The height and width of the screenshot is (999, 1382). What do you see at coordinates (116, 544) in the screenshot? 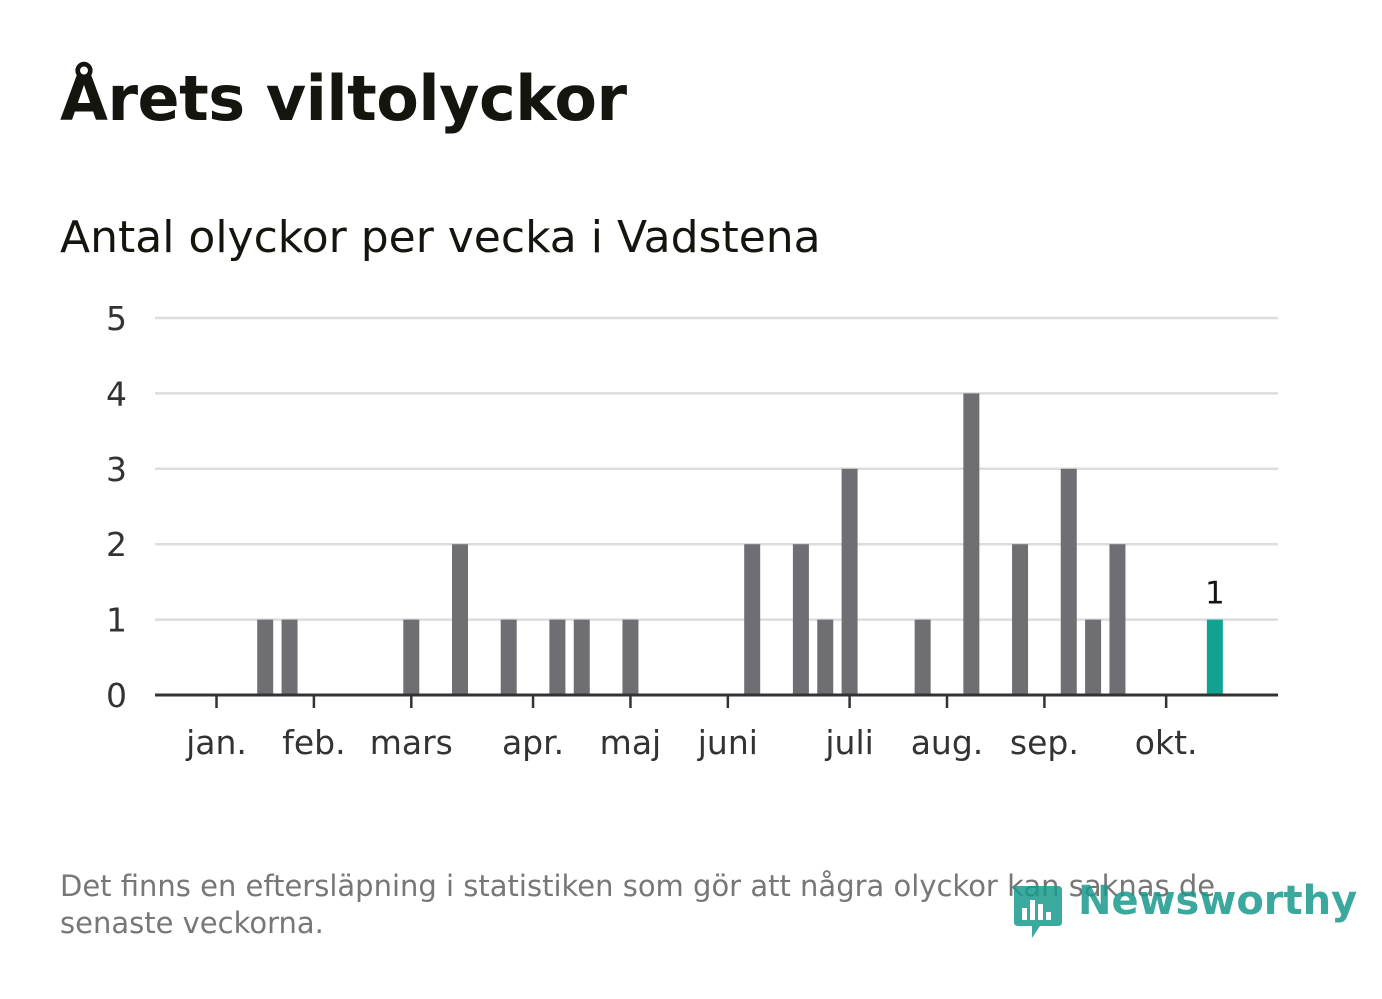
I see `y-tick-label: 2` at bounding box center [116, 544].